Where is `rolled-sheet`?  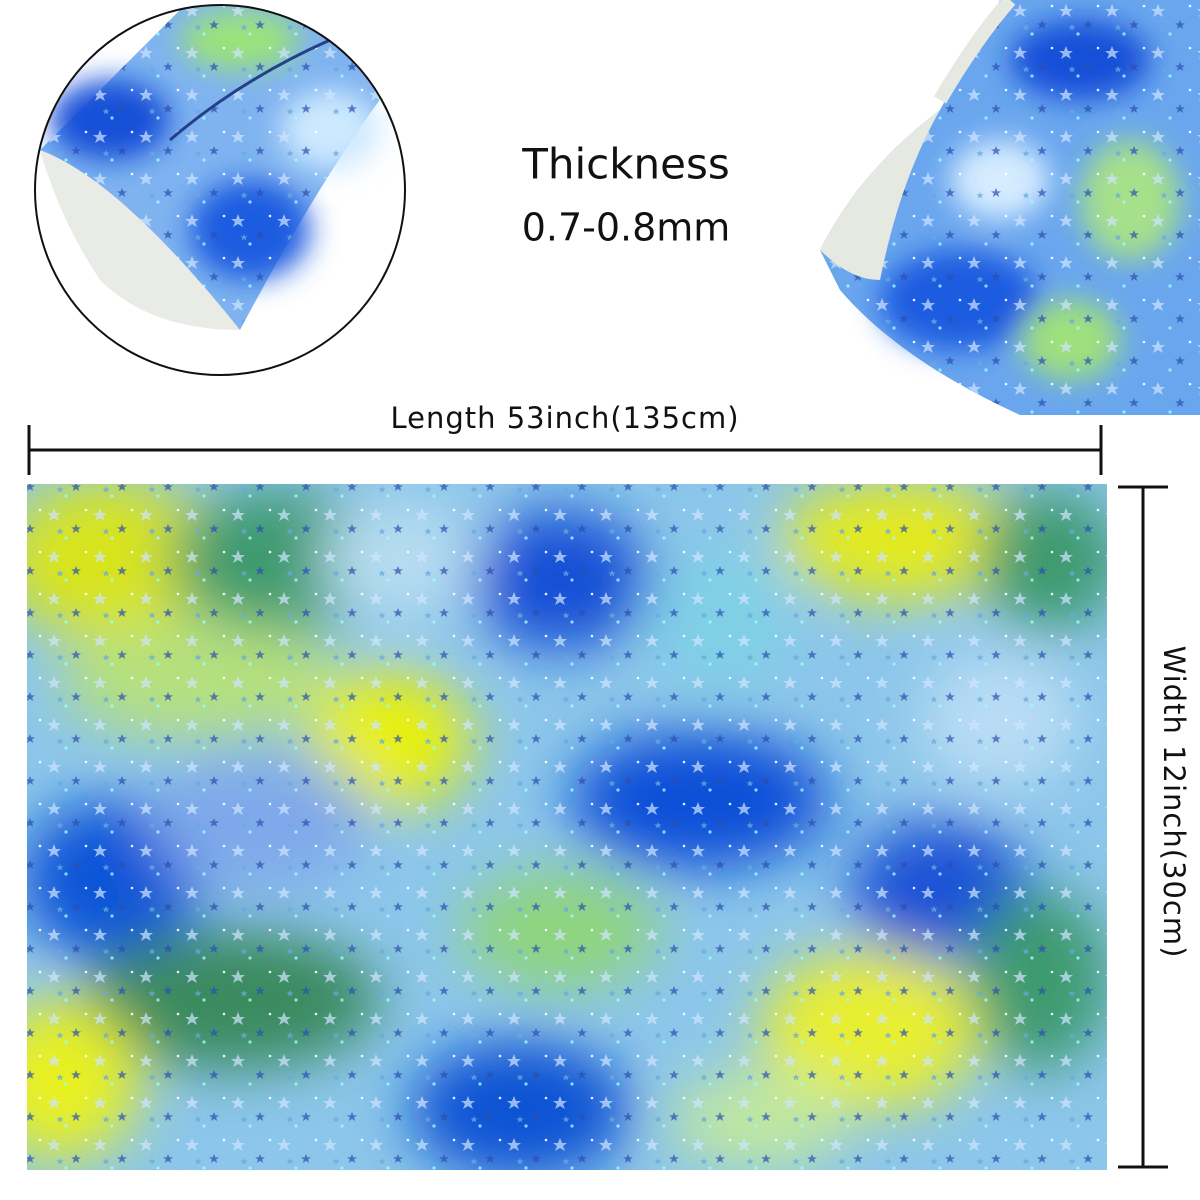
rolled-sheet is located at coordinates (1010, 207).